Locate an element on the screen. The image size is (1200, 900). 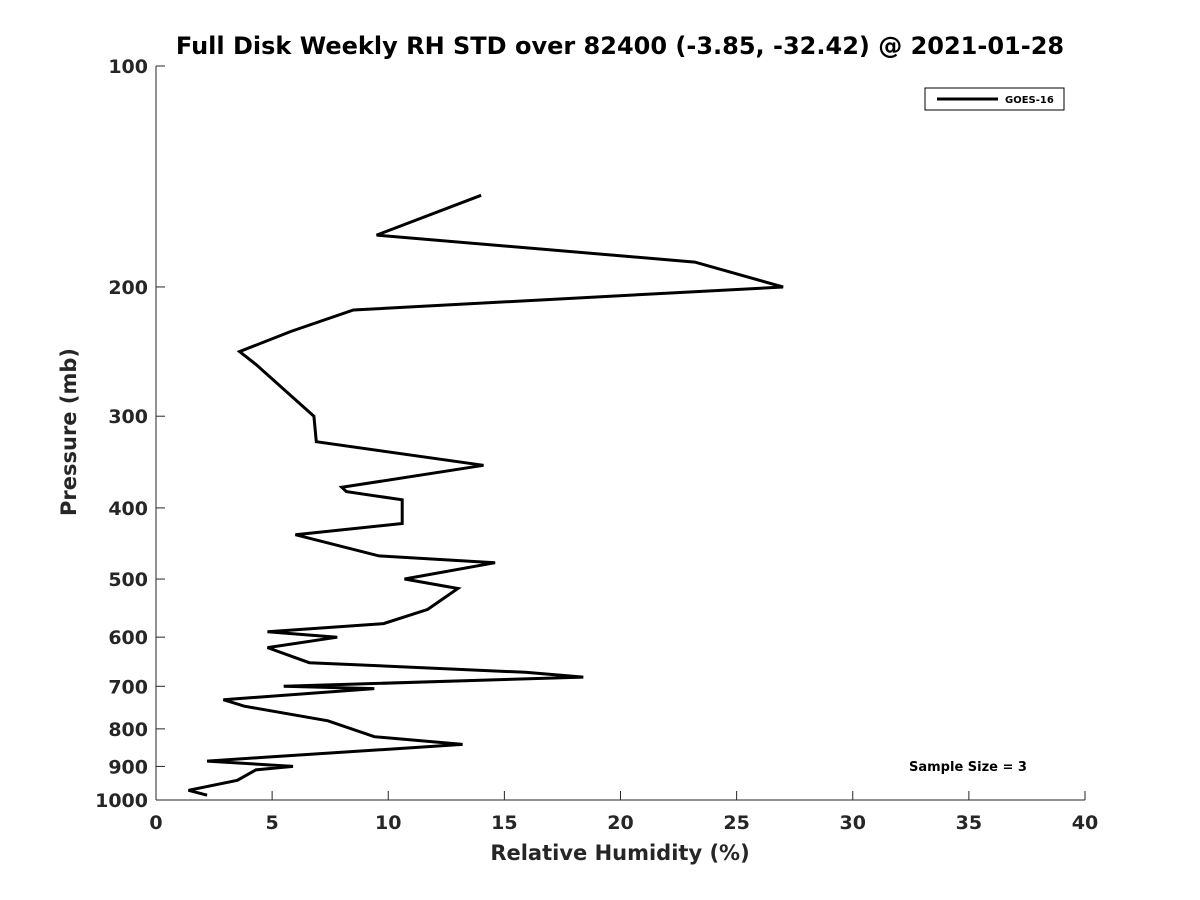
y-tick-label: 600 is located at coordinates (128, 638).